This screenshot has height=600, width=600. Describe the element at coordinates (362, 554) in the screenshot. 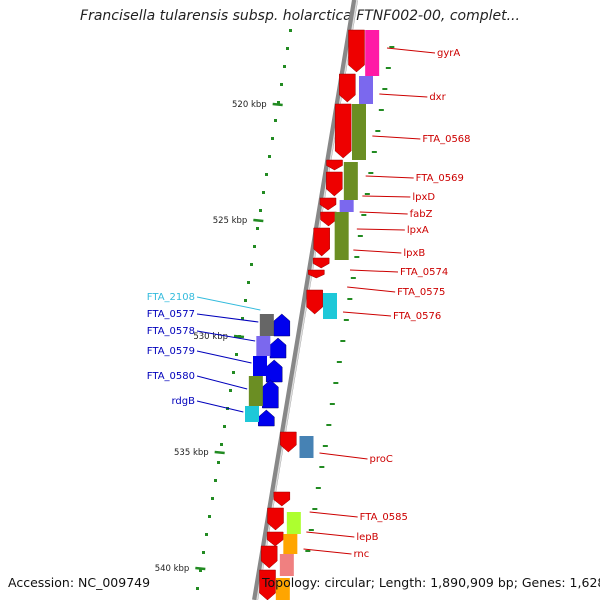

I see `gene-label-rnc: rnc` at that location.